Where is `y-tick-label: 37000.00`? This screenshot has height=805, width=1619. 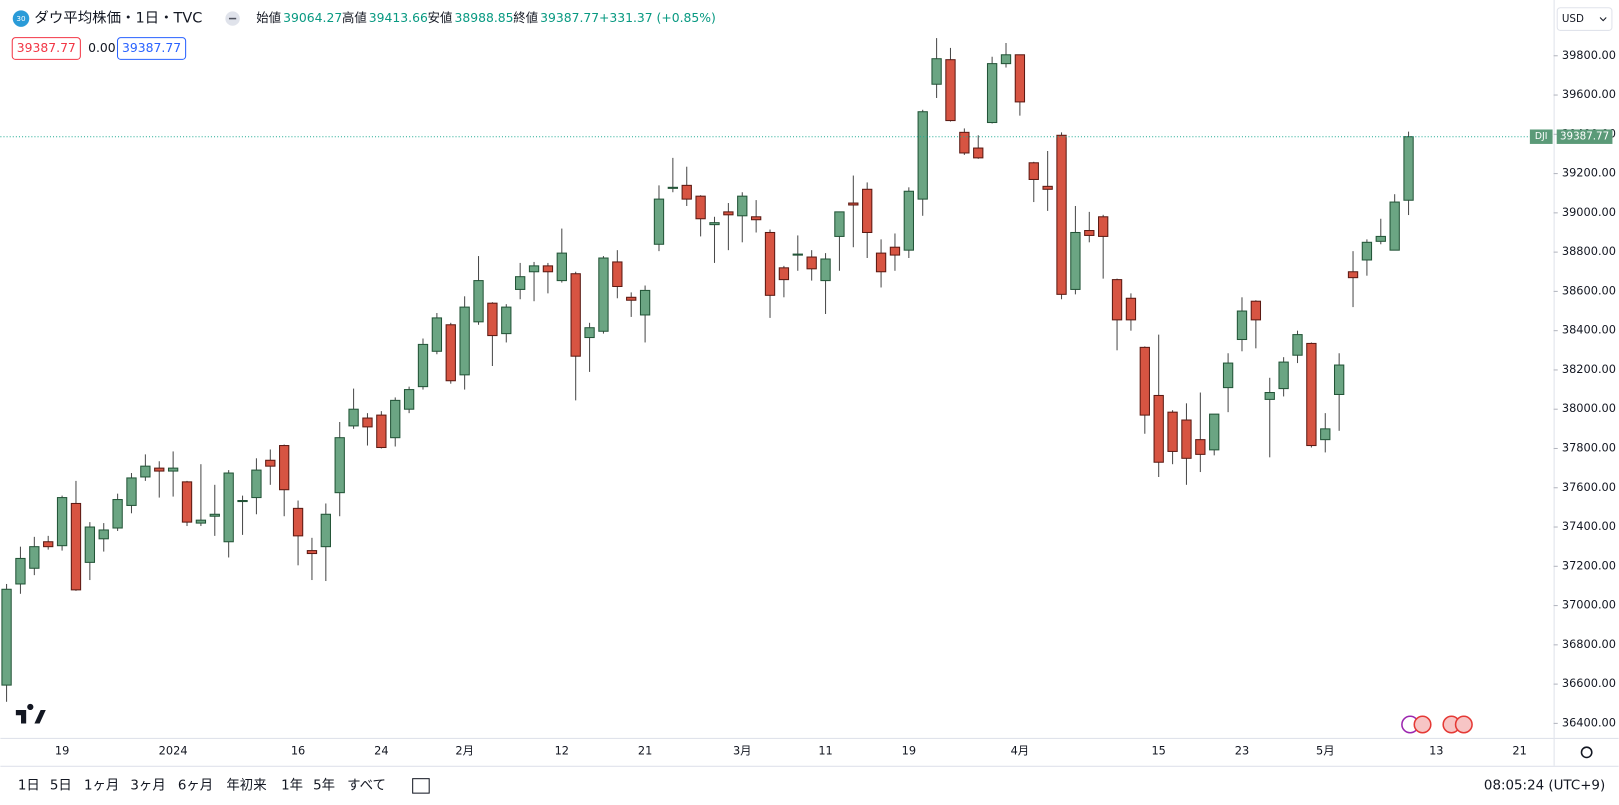 y-tick-label: 37000.00 is located at coordinates (1589, 605).